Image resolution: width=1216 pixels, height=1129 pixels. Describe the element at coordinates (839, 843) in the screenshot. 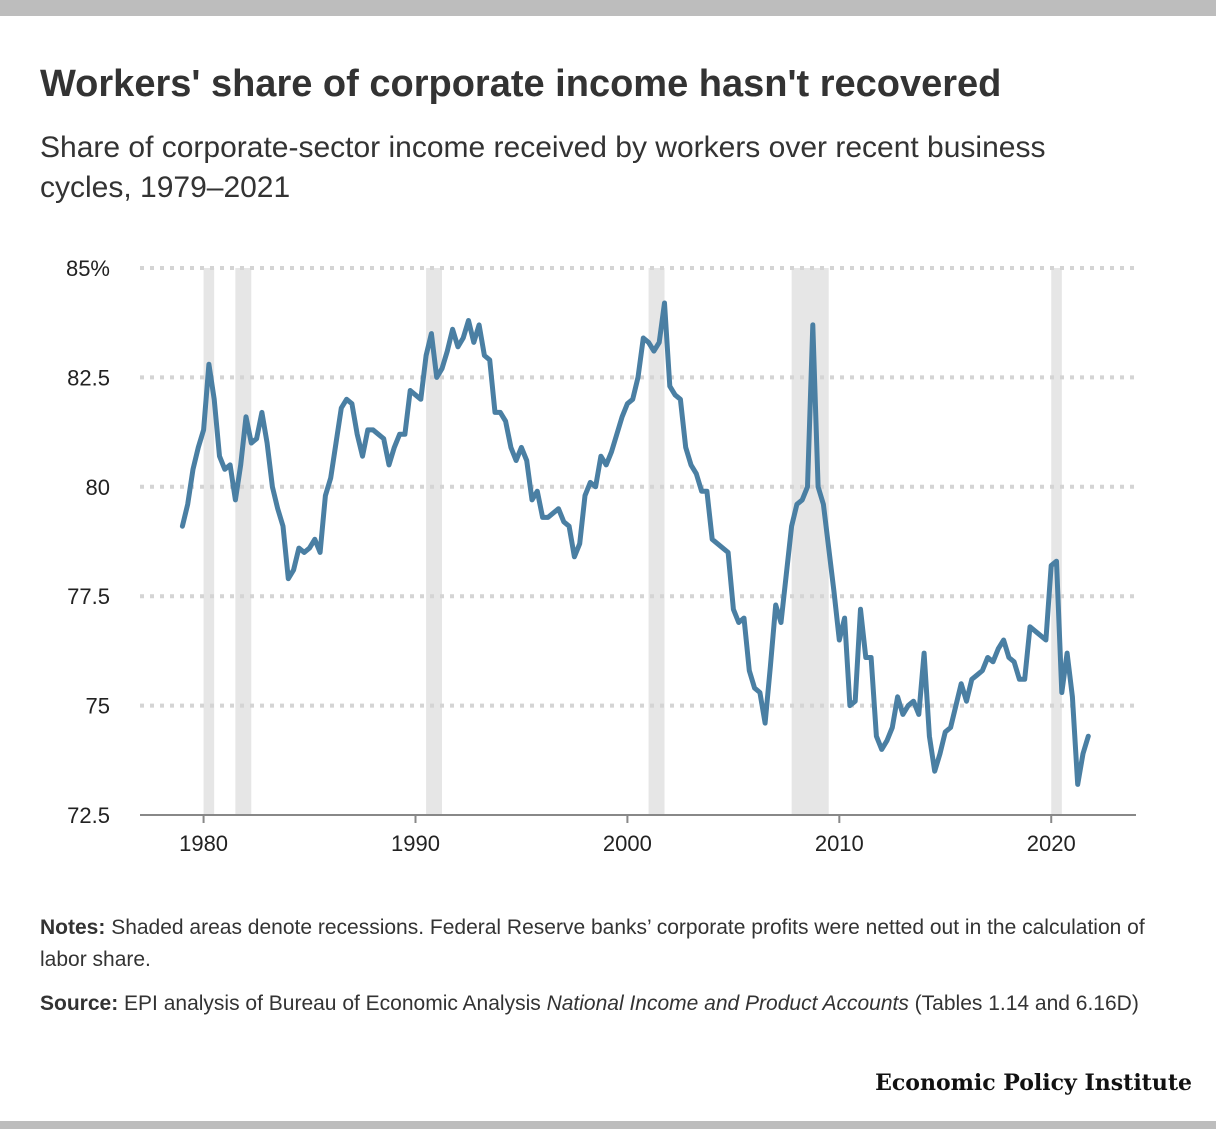

I see `x-tick-label: 2010` at that location.